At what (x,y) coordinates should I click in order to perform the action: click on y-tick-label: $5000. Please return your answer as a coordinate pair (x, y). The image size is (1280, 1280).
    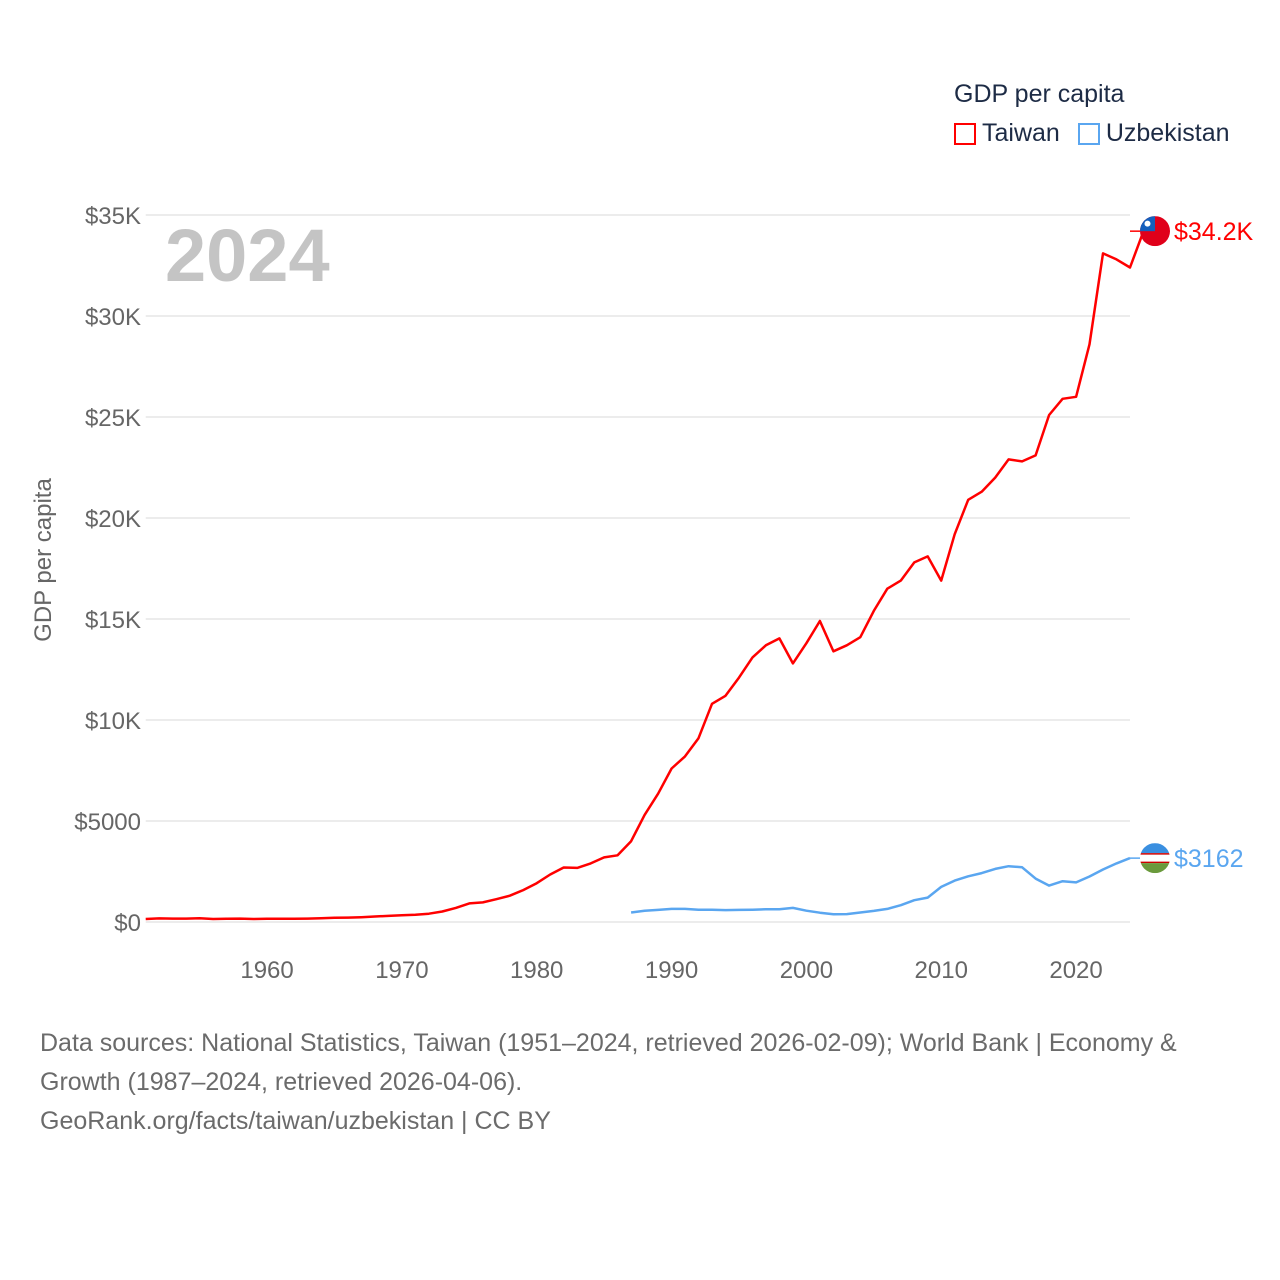
    Looking at the image, I should click on (107, 822).